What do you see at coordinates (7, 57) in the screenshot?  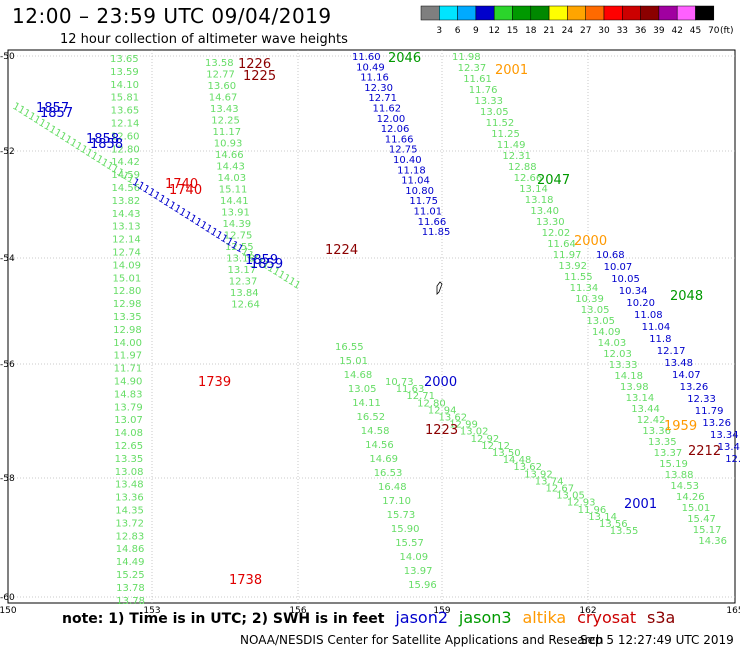 I see `lat-label: -50` at bounding box center [7, 57].